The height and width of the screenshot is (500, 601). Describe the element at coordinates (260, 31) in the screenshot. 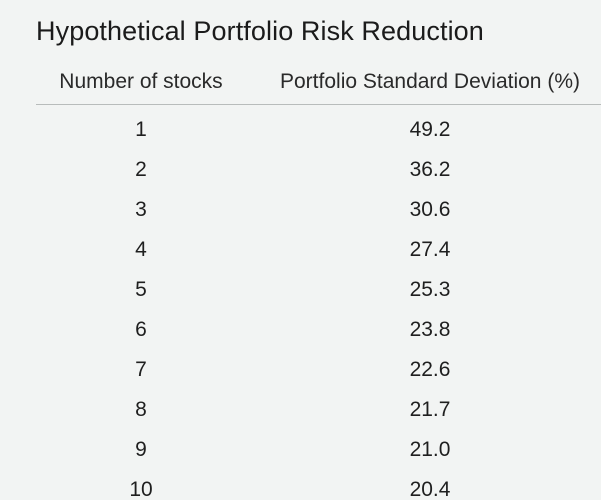

I see `page-title: Hypothetical Portfolio Risk Reduction` at that location.